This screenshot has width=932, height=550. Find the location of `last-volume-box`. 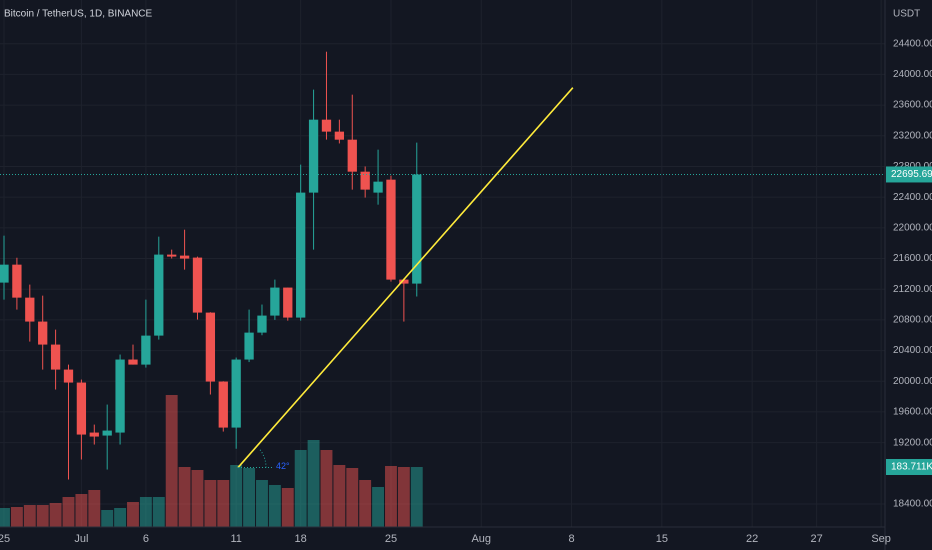

last-volume-box is located at coordinates (909, 467).